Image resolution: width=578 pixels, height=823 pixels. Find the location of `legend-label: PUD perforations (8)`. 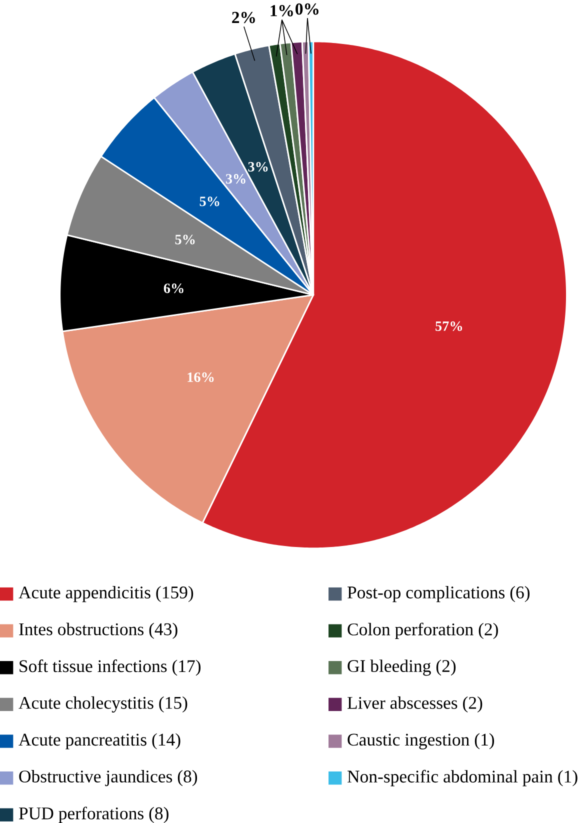

legend-label: PUD perforations (8) is located at coordinates (93, 814).